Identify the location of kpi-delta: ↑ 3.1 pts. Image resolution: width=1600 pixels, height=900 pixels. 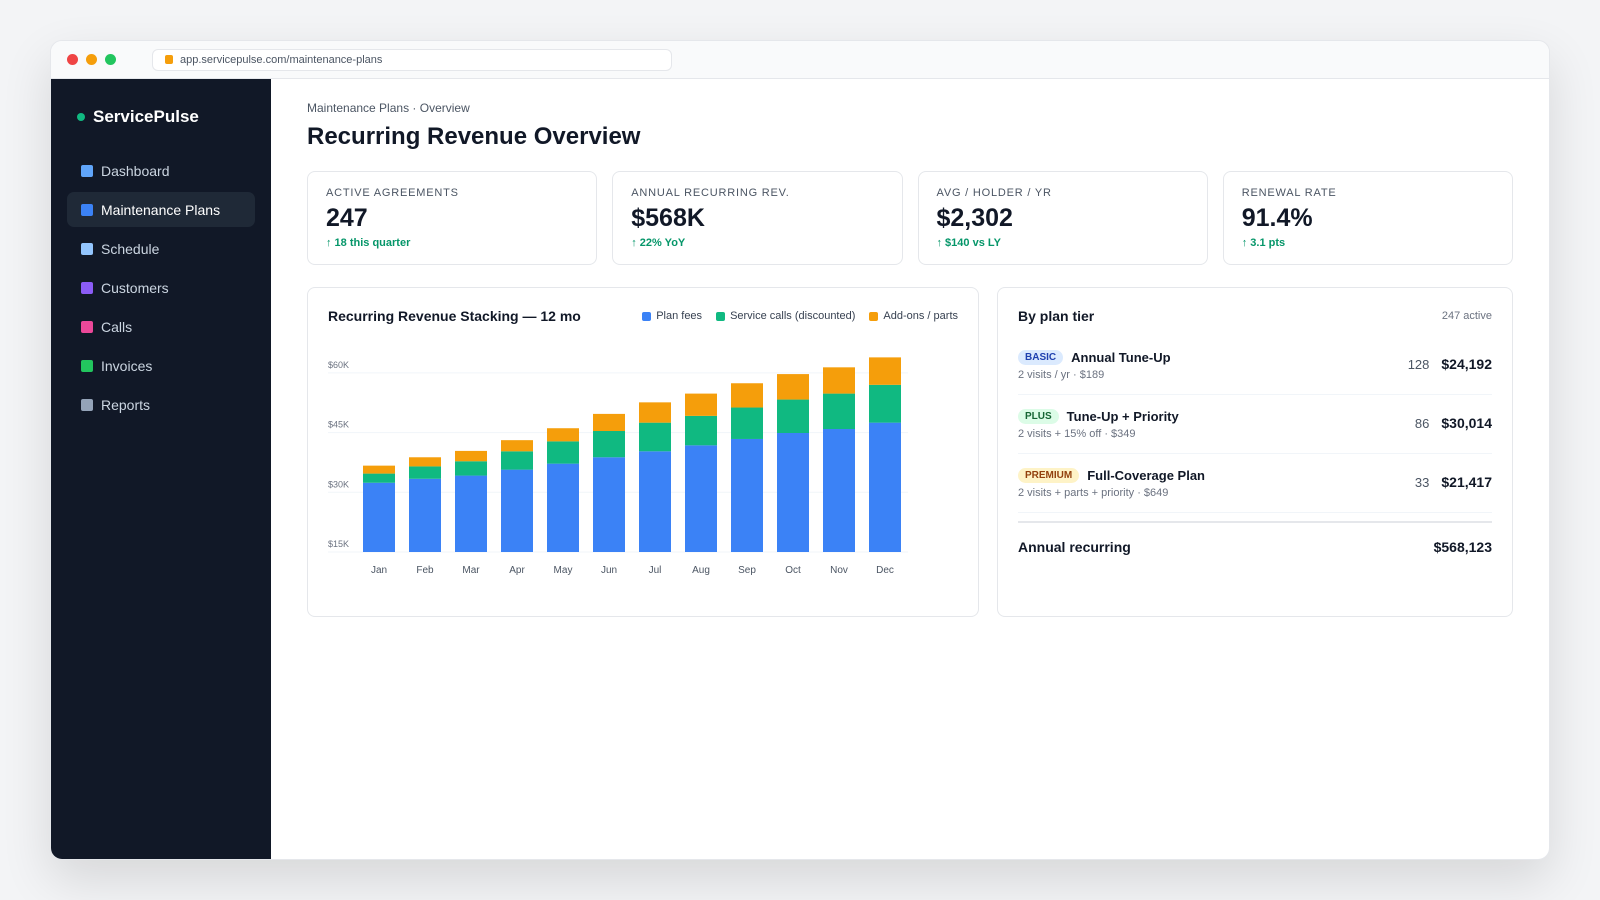
(1263, 243).